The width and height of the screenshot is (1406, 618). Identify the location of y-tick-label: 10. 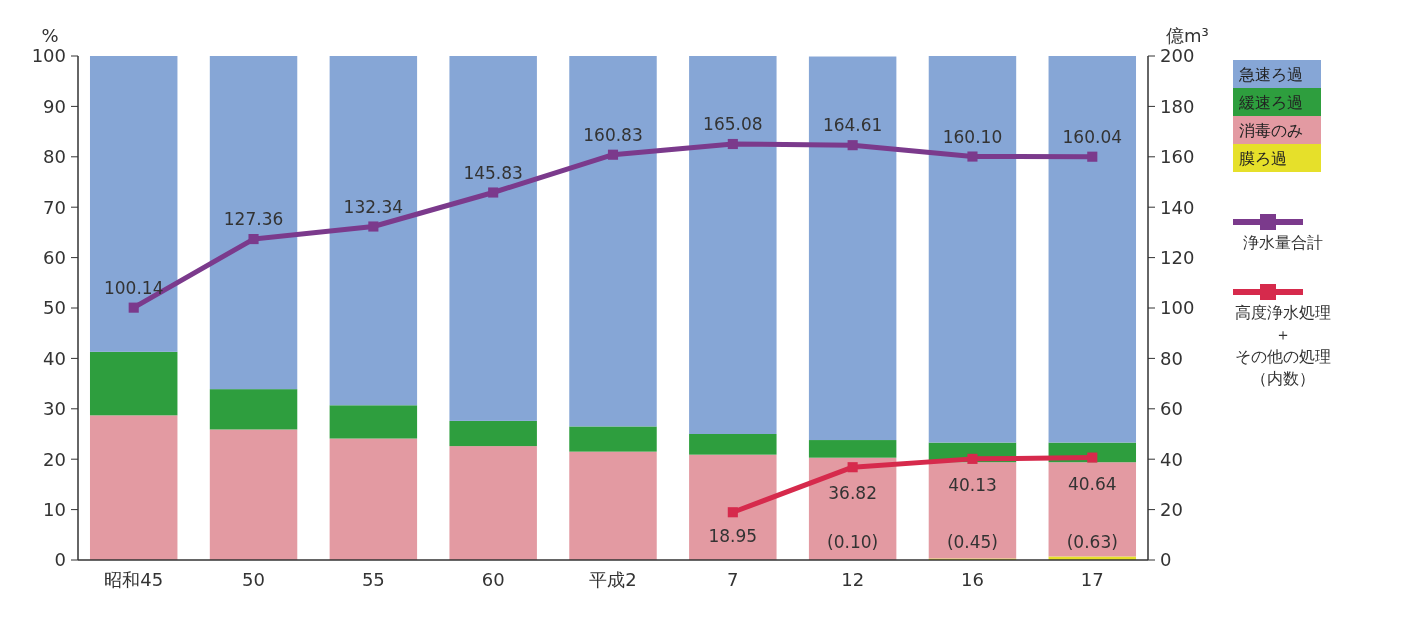
(54, 509).